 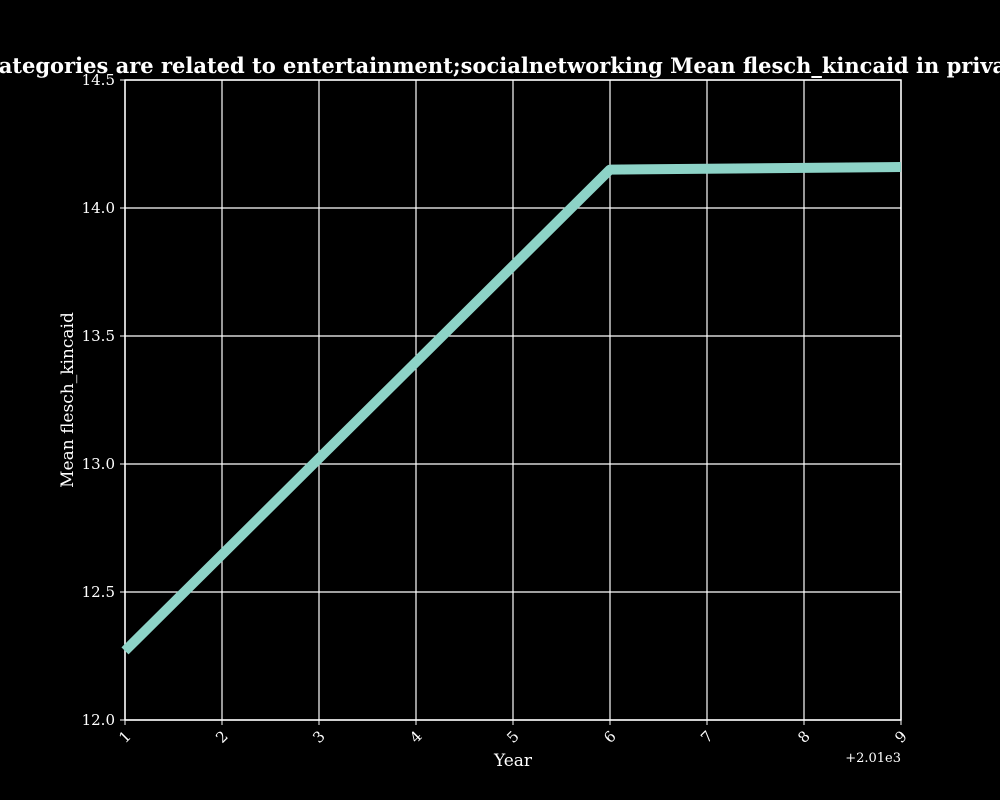 What do you see at coordinates (68, 400) in the screenshot?
I see `y-axis-label: Mean flesch_kincaid` at bounding box center [68, 400].